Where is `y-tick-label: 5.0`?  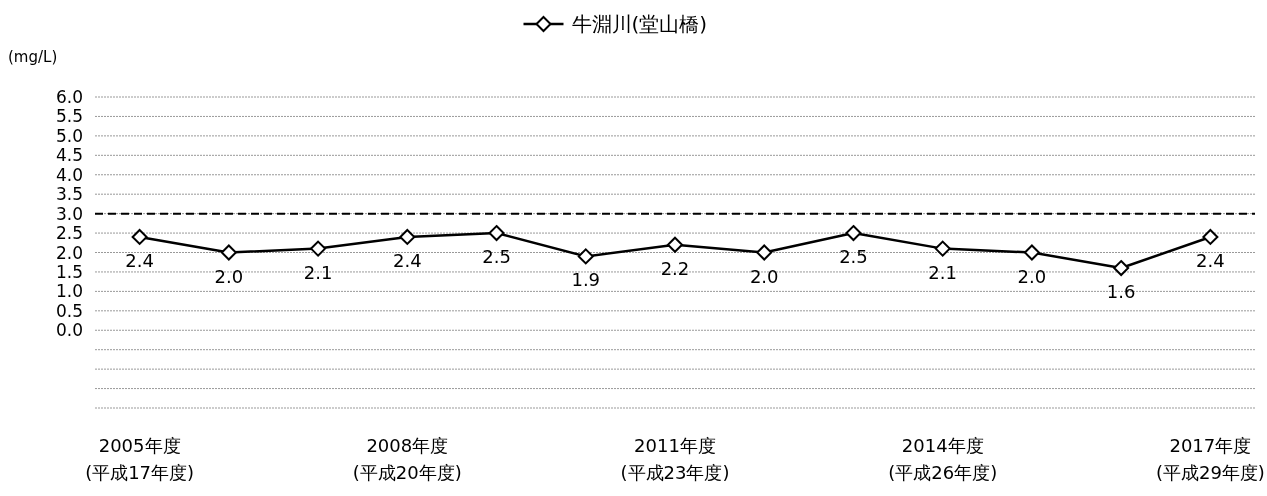 y-tick-label: 5.0 is located at coordinates (69, 135).